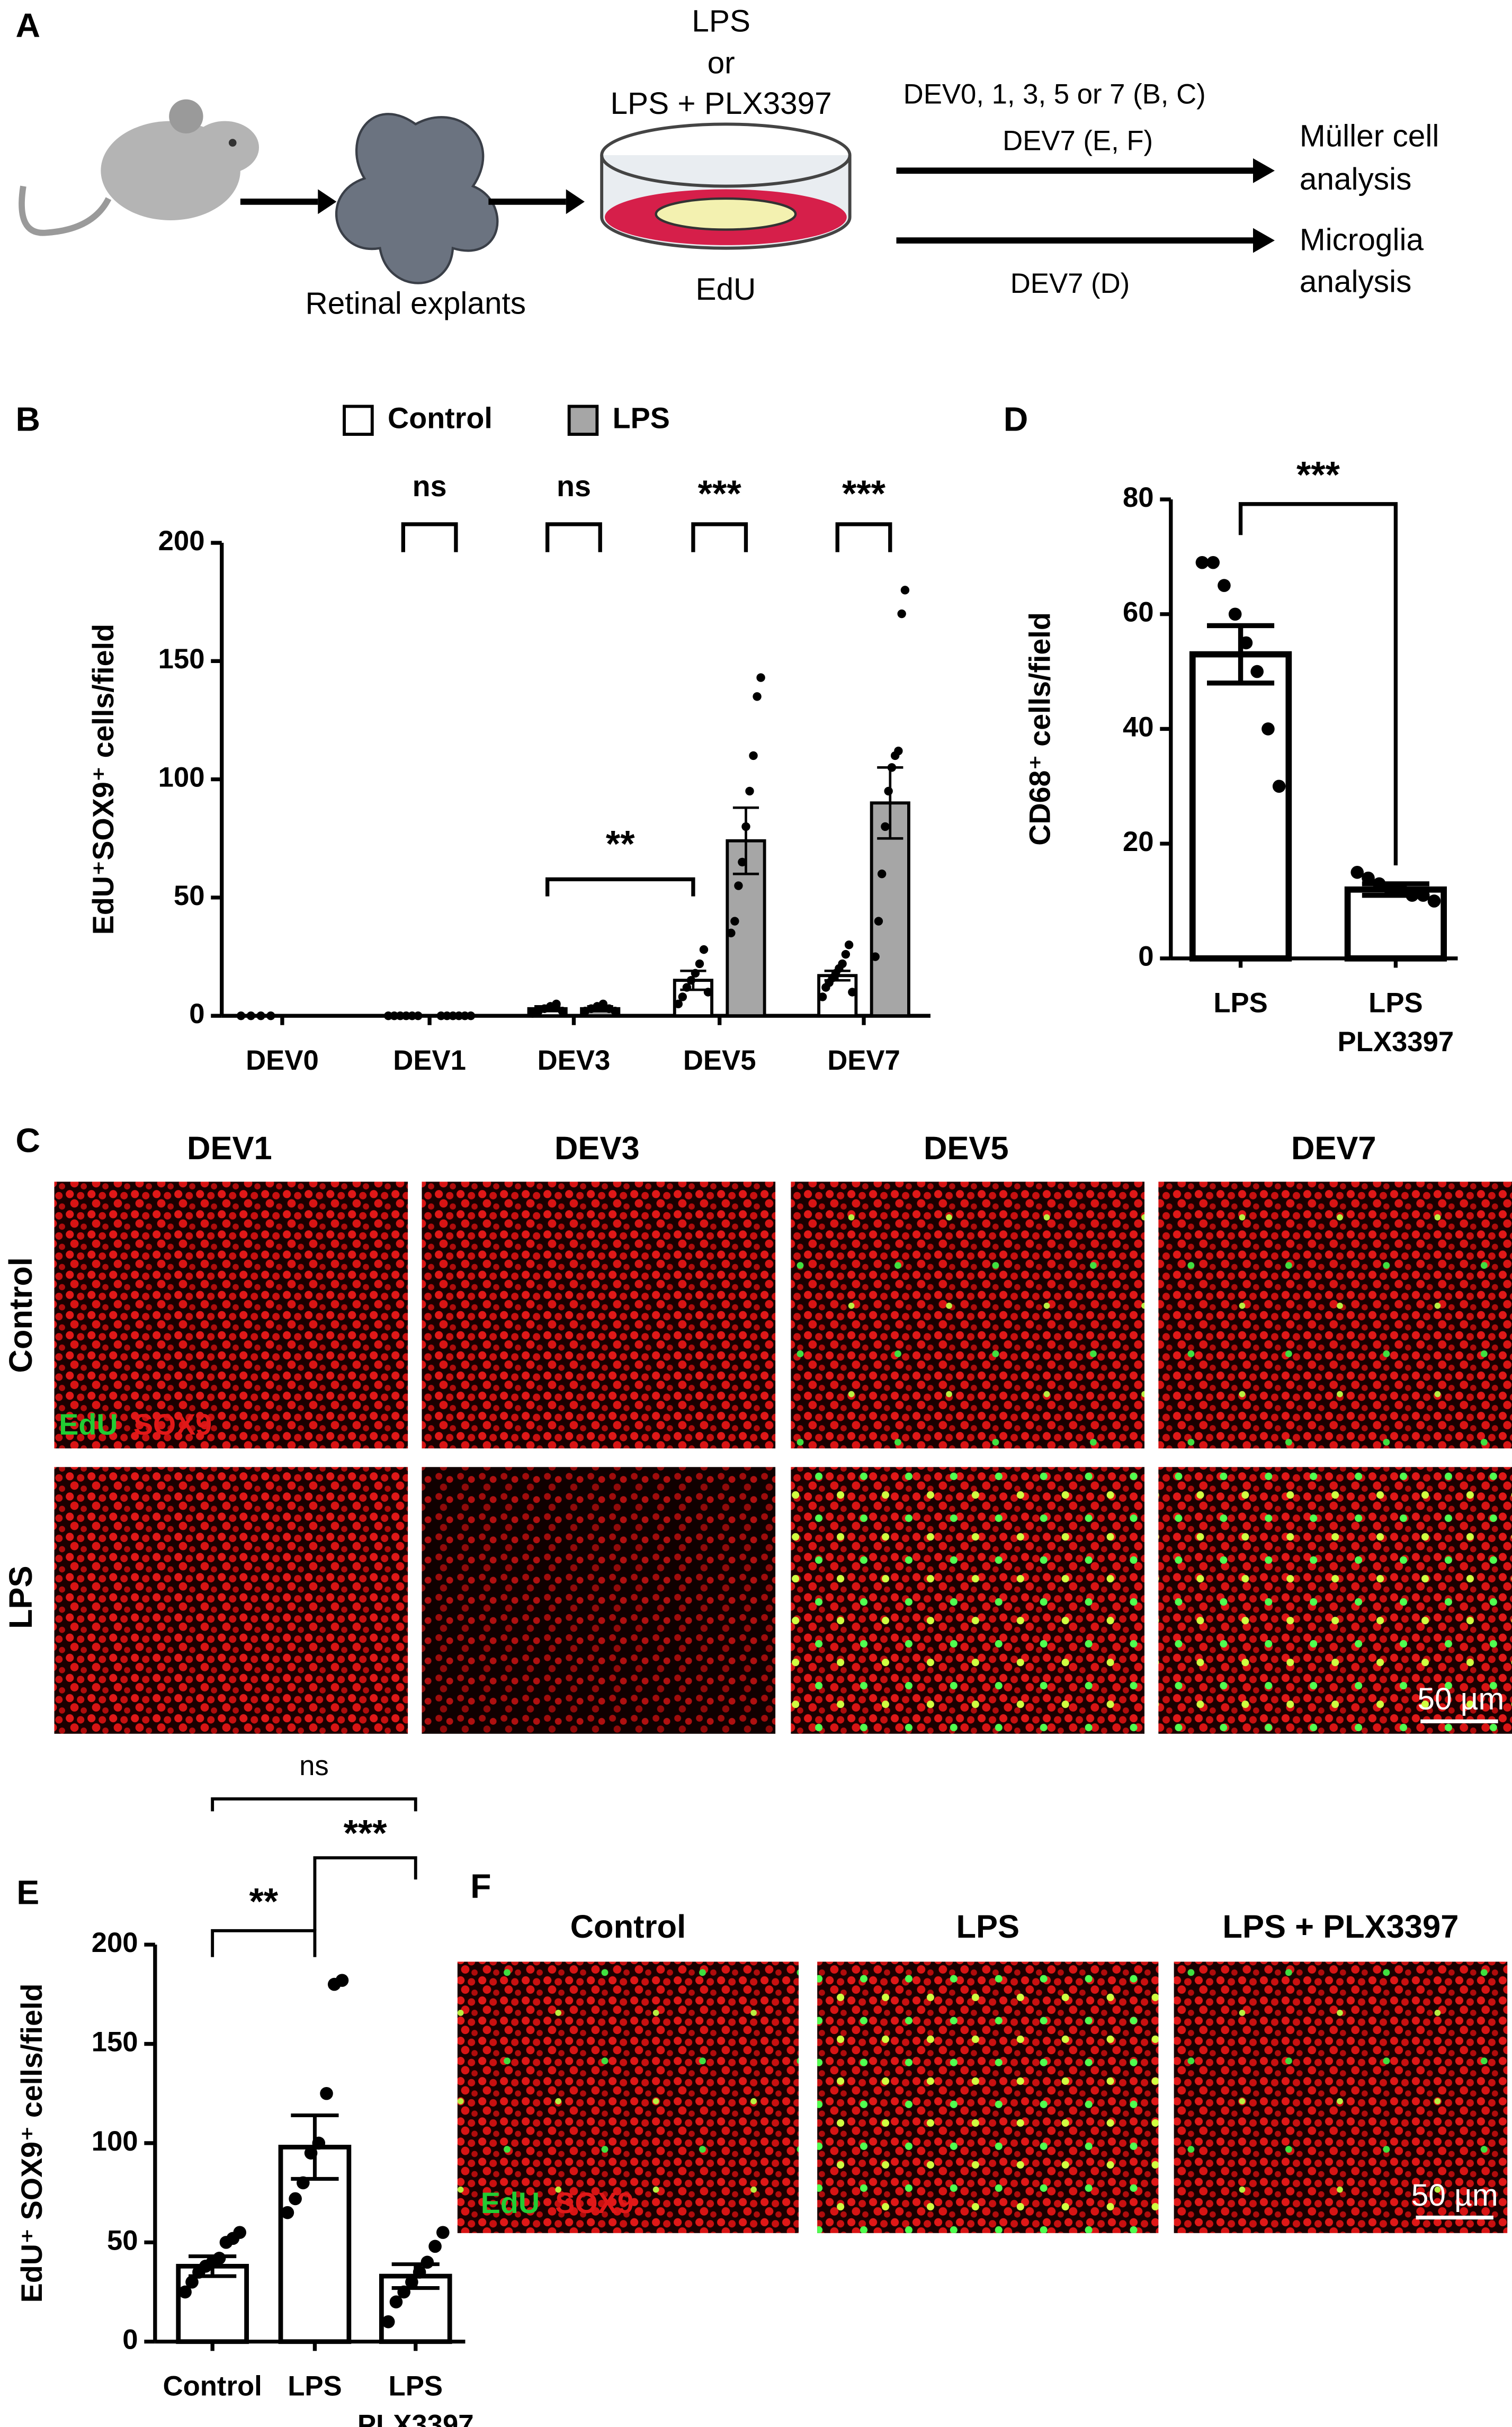 Image resolution: width=1512 pixels, height=2427 pixels. Describe the element at coordinates (1138, 497) in the screenshot. I see `y-tick-label: 80` at that location.